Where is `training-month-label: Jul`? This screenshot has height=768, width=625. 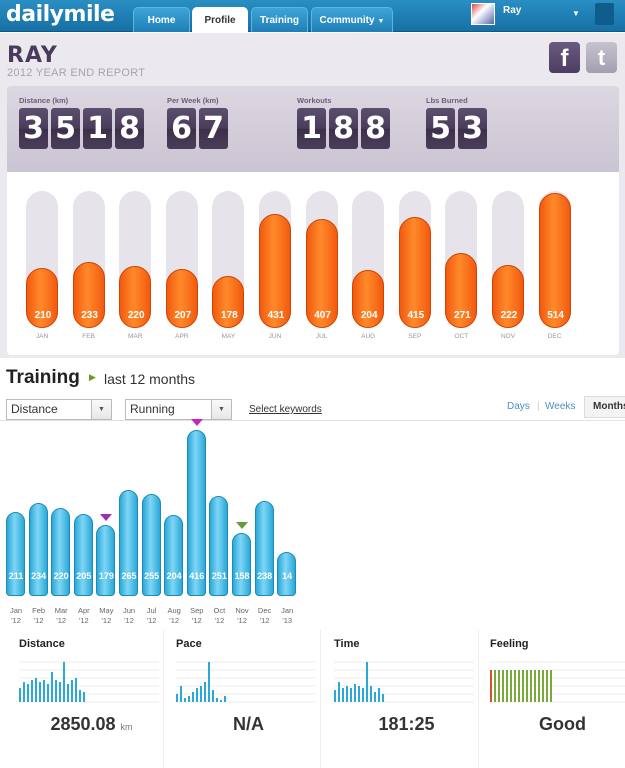 training-month-label: Jul is located at coordinates (151, 610).